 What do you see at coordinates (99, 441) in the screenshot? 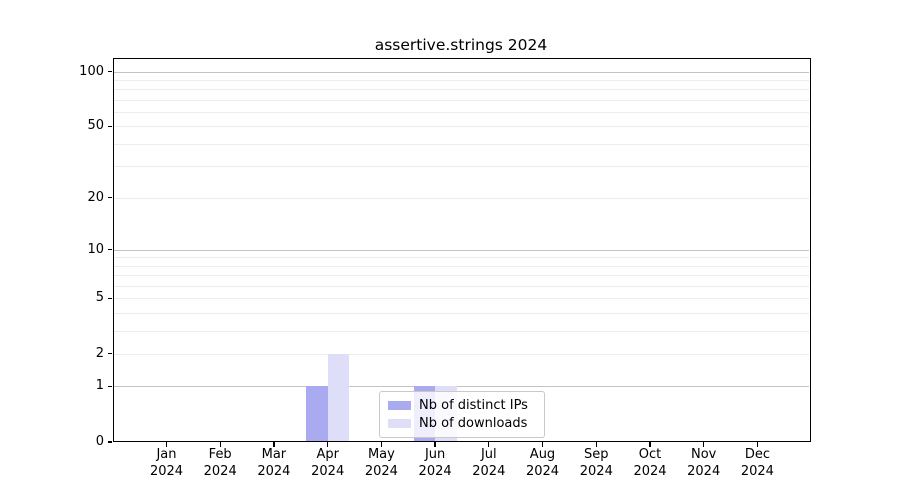
I see `y-tick-label: 0` at bounding box center [99, 441].